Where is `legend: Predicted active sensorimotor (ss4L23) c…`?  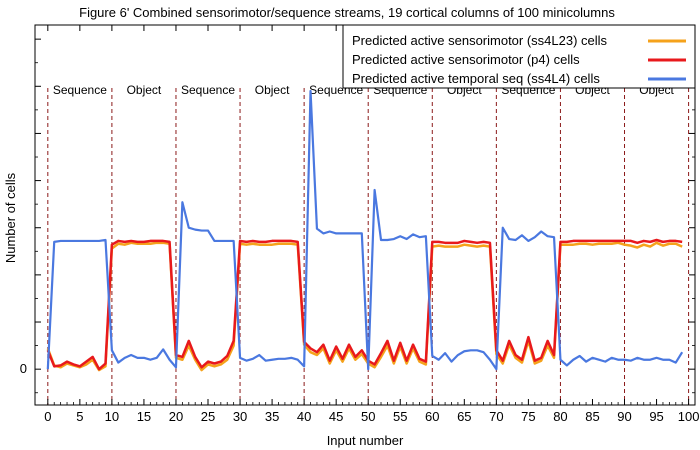
legend: Predicted active sensorimotor (ss4L23) c… is located at coordinates (519, 56).